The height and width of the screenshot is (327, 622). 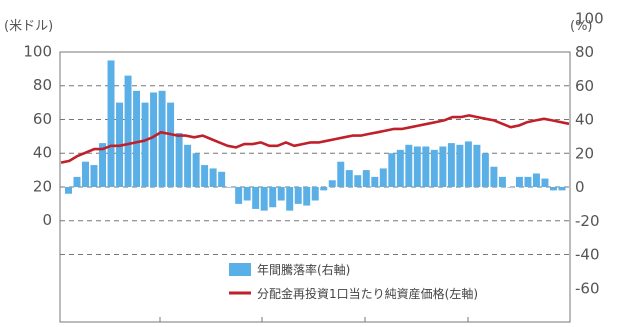 I want to click on left-axis: 0 20 40 60 80 100, so click(x=37, y=135).